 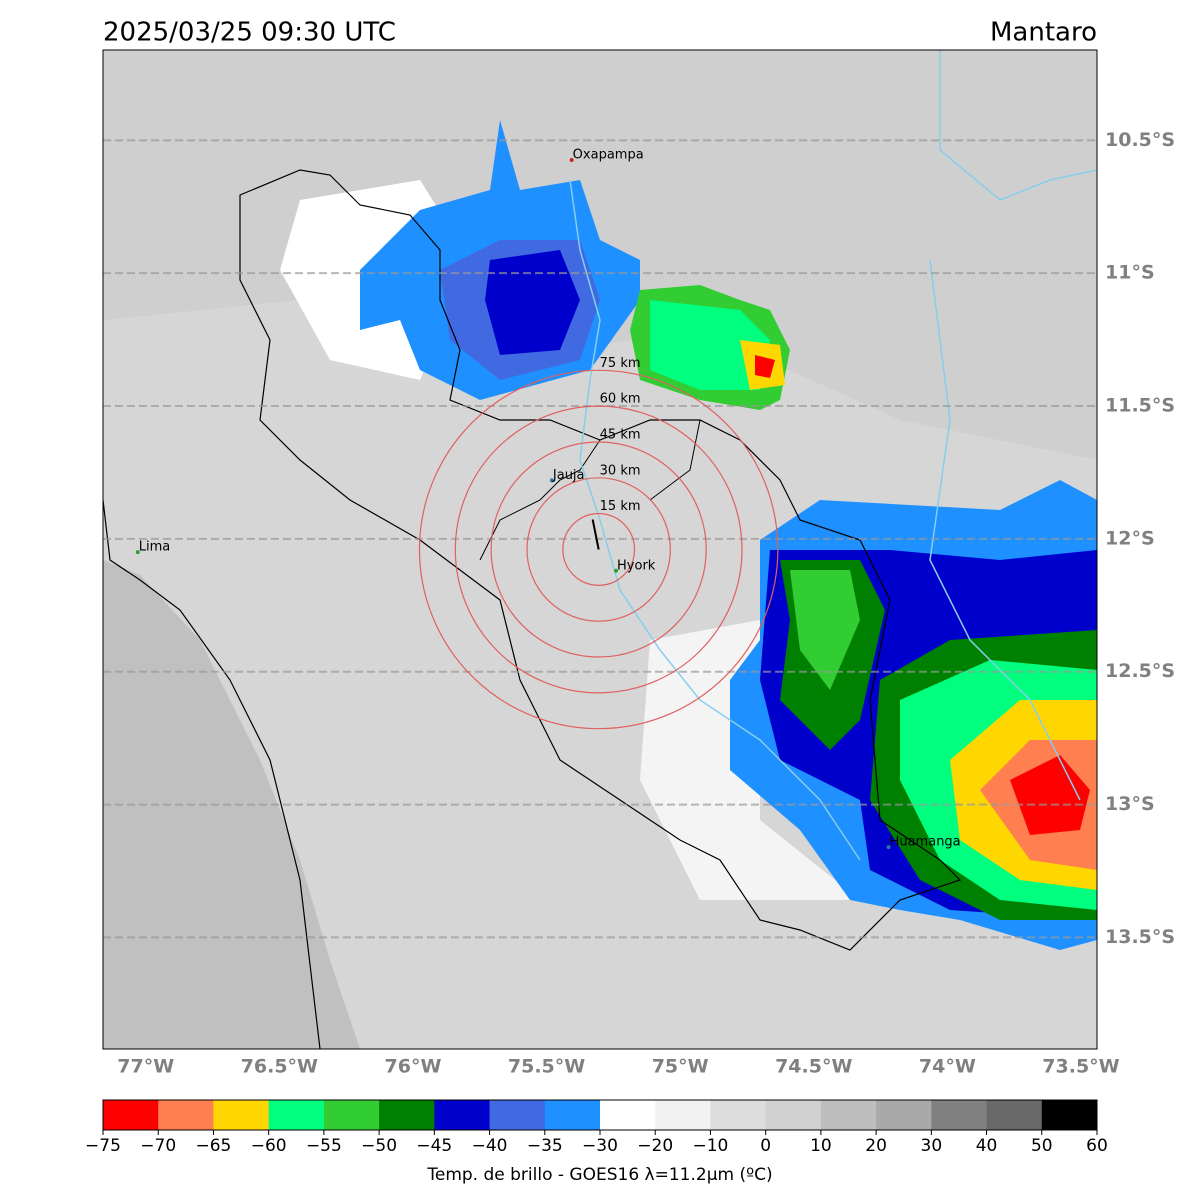 I want to click on colorbar-tick-label: −10, so click(x=710, y=1146).